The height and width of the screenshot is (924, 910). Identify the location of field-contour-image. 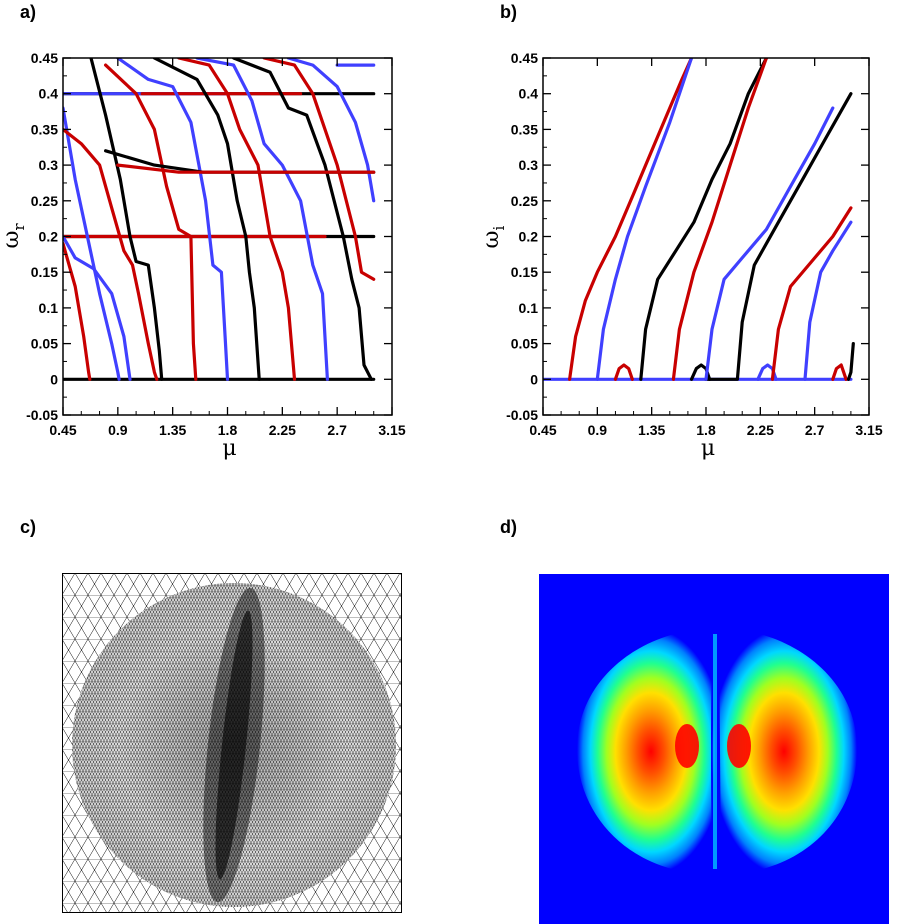
(714, 749).